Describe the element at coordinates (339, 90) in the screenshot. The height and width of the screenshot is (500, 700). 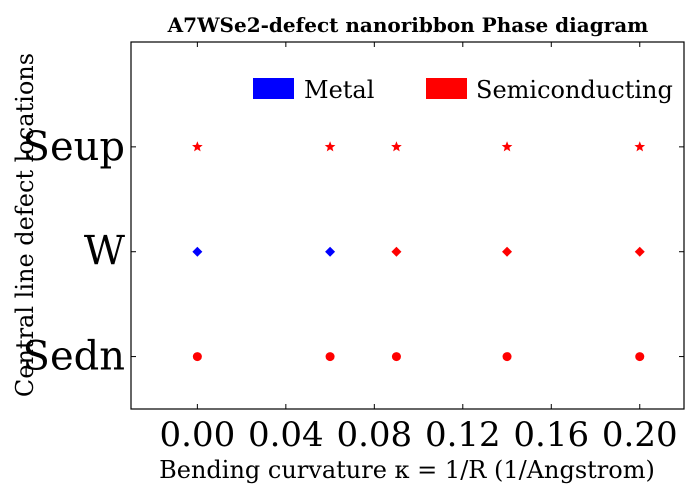
I see `legend-label: Metal` at that location.